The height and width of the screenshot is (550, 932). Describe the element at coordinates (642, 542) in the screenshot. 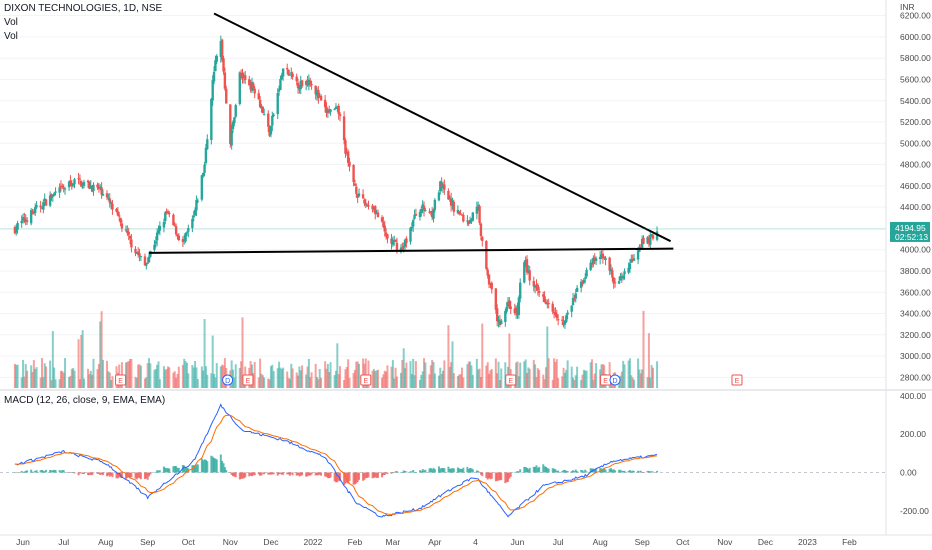

I see `time-tick-label: Sep` at that location.